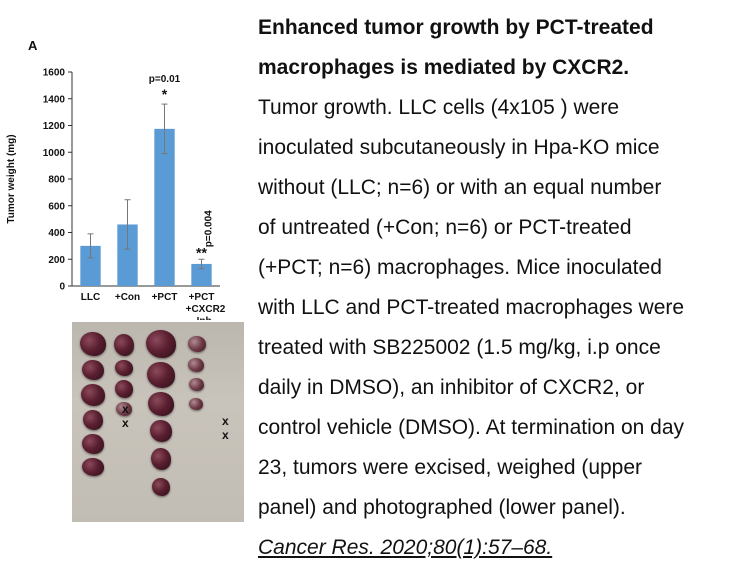  What do you see at coordinates (56, 206) in the screenshot?
I see `y-tick-label: 600` at bounding box center [56, 206].